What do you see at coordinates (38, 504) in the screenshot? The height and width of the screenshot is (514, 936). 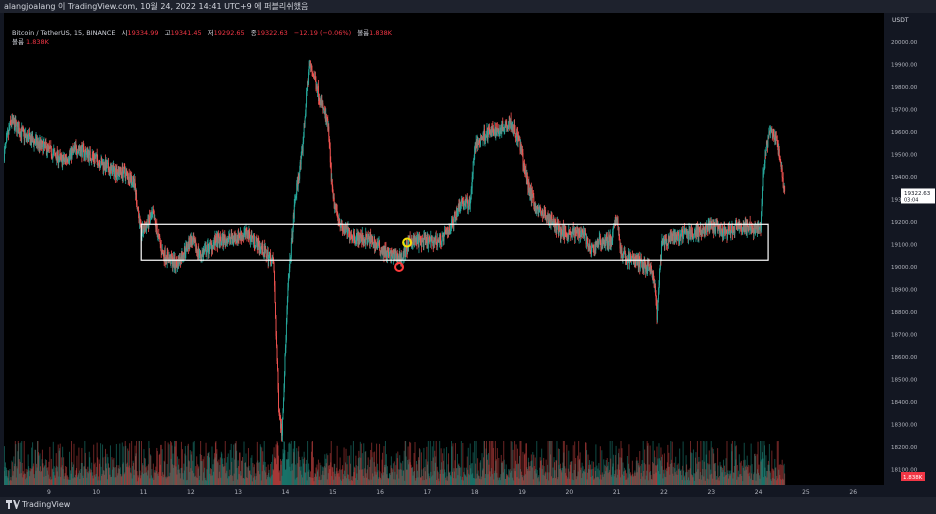 I see `tradingview-logo: TradingView` at bounding box center [38, 504].